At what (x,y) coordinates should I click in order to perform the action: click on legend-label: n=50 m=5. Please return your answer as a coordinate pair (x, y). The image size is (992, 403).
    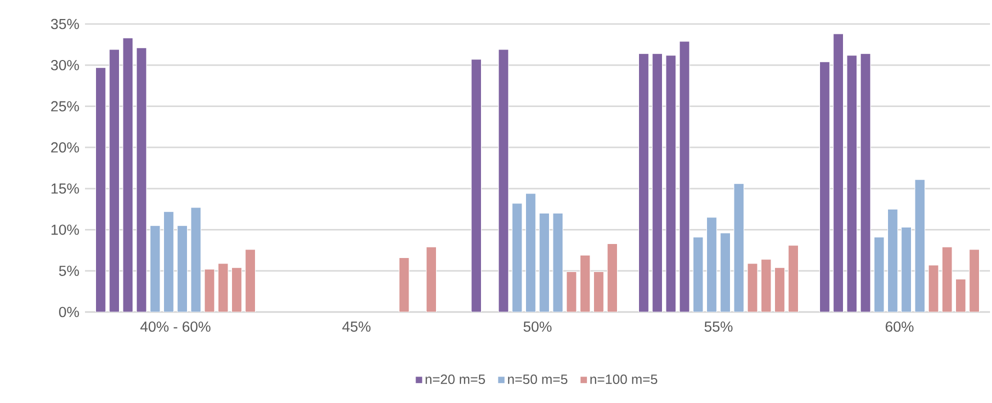
    Looking at the image, I should click on (538, 379).